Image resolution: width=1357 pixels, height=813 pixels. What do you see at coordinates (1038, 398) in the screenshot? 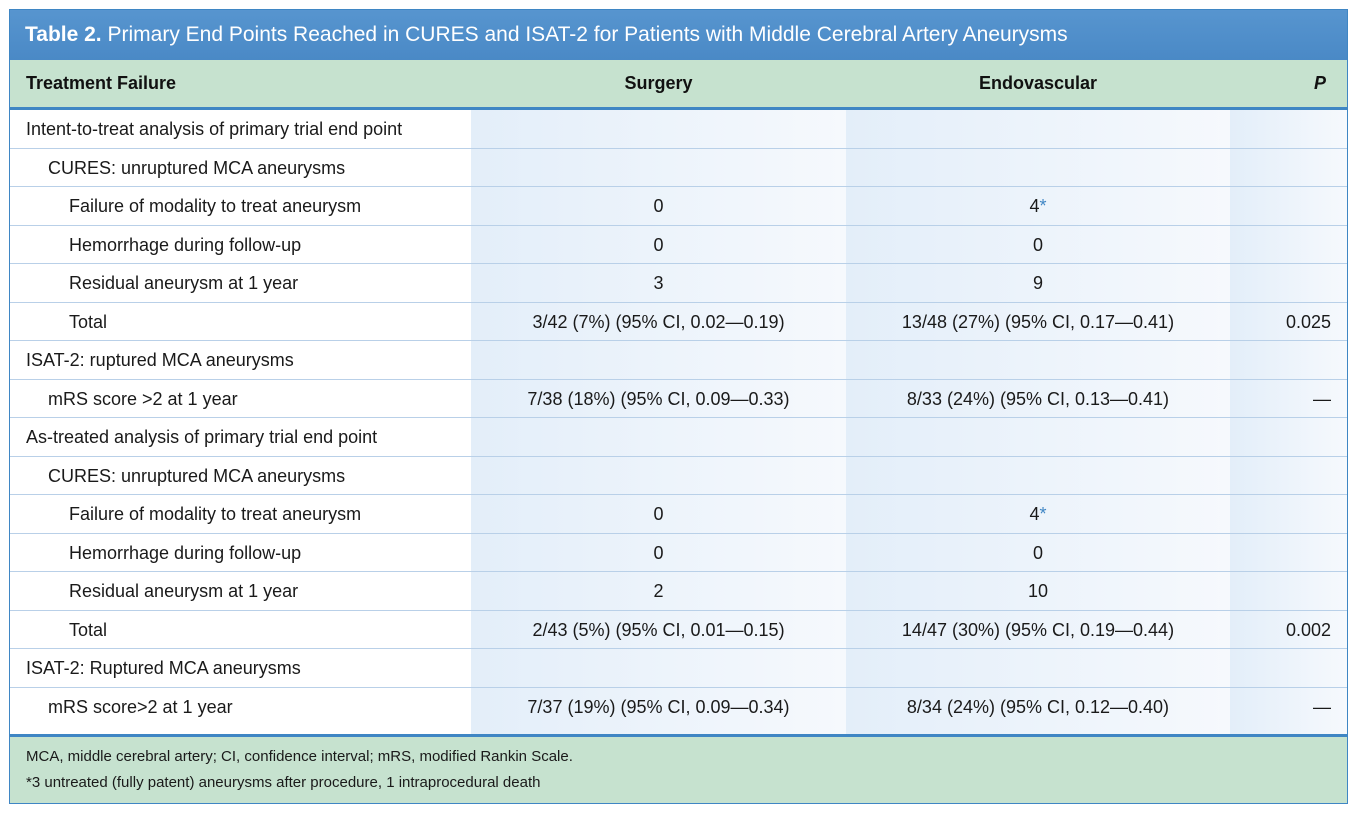
I see `endovascular-cell: 8/33 (24%) (95% CI, 0.13—0.41)` at bounding box center [1038, 398].